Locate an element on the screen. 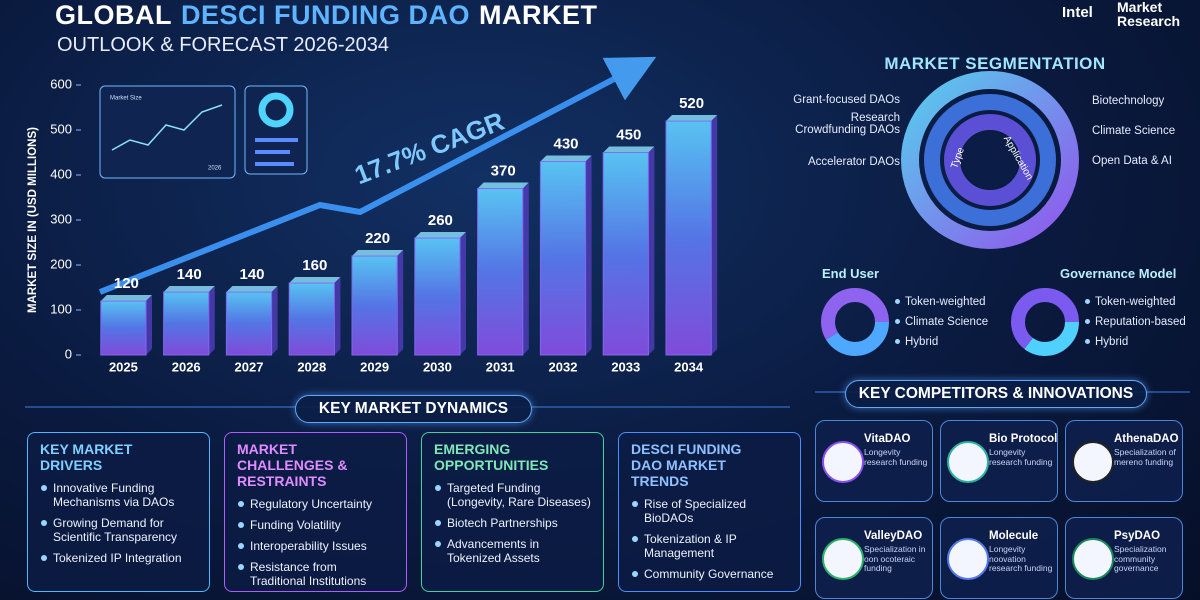 The image size is (1200, 600). y-tick-label: 500 is located at coordinates (61, 128).